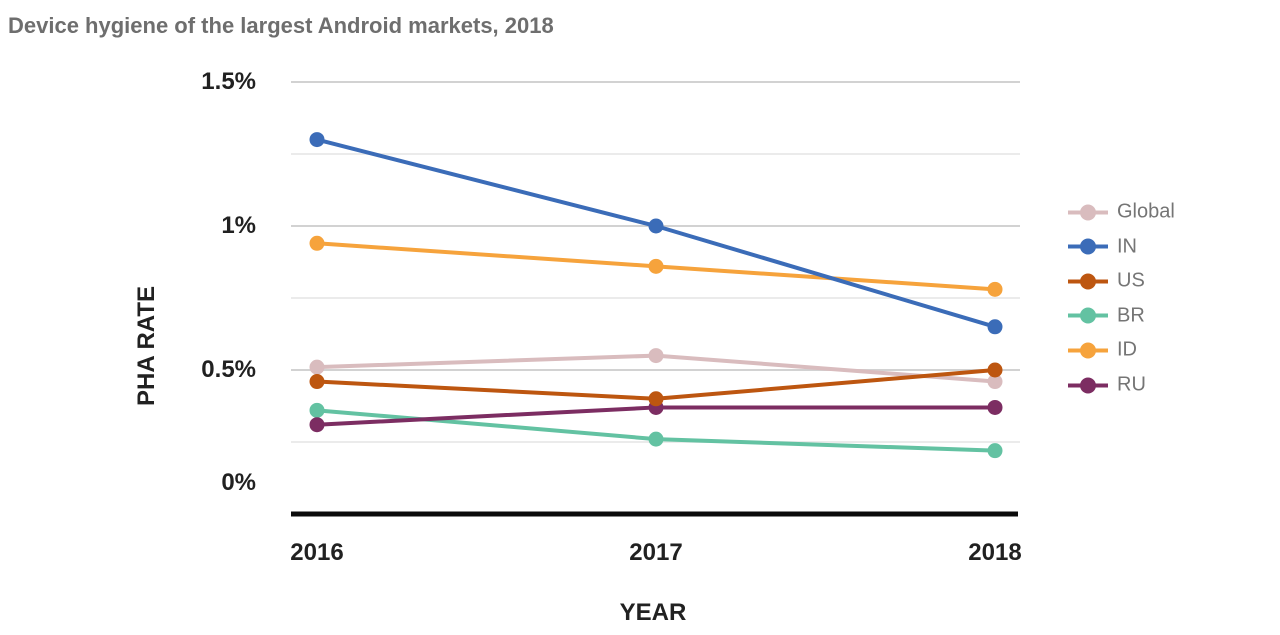 The height and width of the screenshot is (635, 1280). I want to click on data-point-ru-2018, so click(995, 407).